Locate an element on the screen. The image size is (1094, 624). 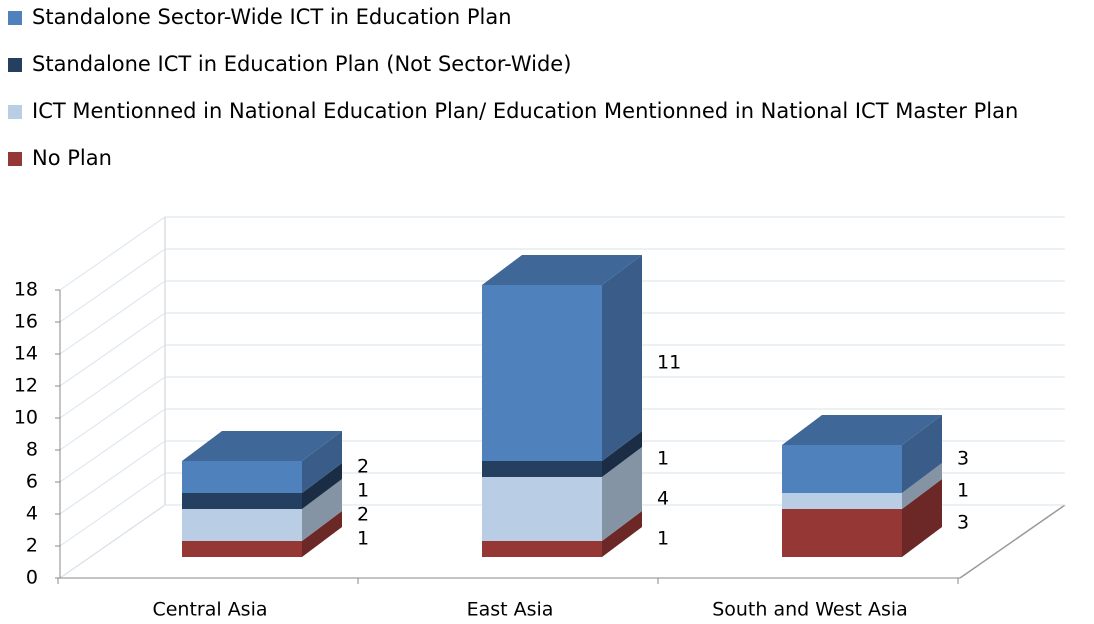
y-tick-label: 2 is located at coordinates (32, 546).